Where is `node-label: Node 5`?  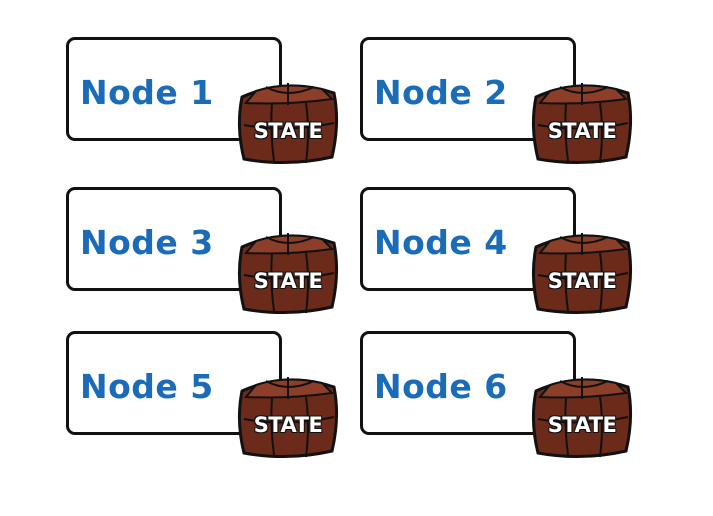
node-label: Node 5 is located at coordinates (147, 386).